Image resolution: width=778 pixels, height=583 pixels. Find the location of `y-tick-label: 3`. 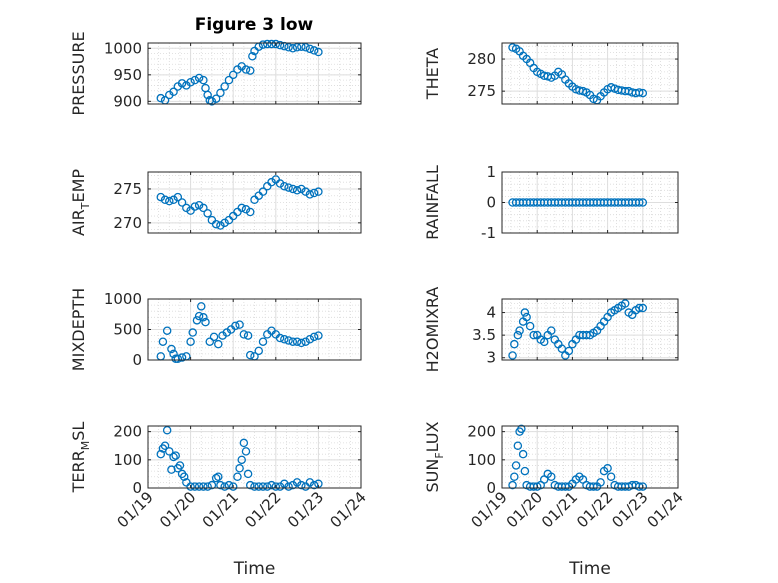

y-tick-label: 3 is located at coordinates (491, 358).